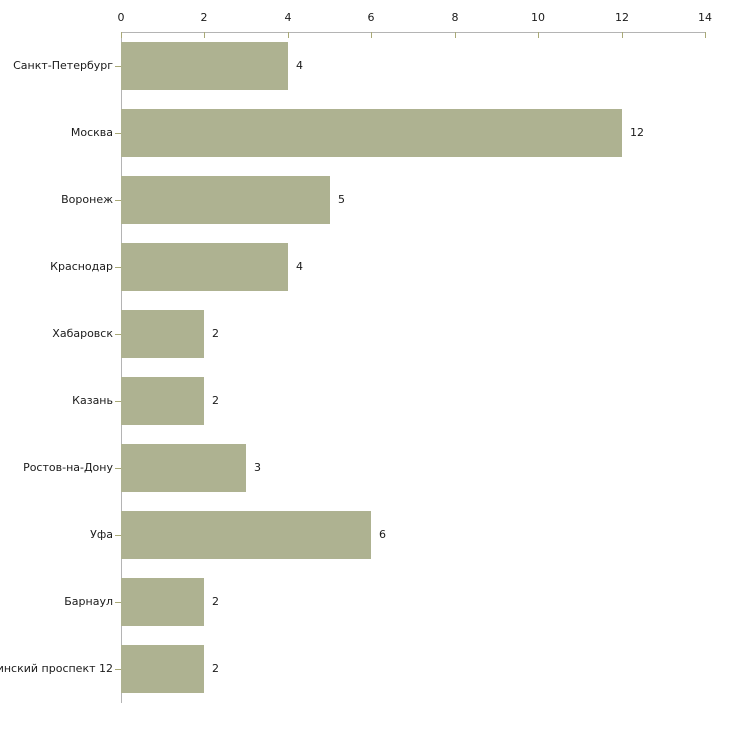  I want to click on x-axis-tick-label: 14, so click(705, 17).